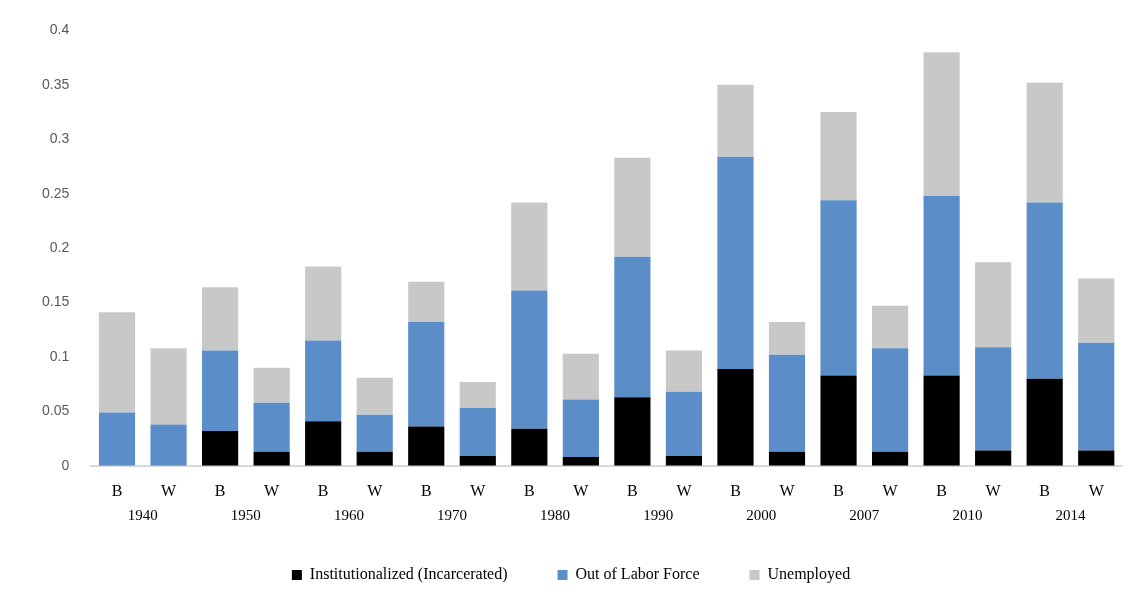  Describe the element at coordinates (555, 514) in the screenshot. I see `text: 1980` at that location.